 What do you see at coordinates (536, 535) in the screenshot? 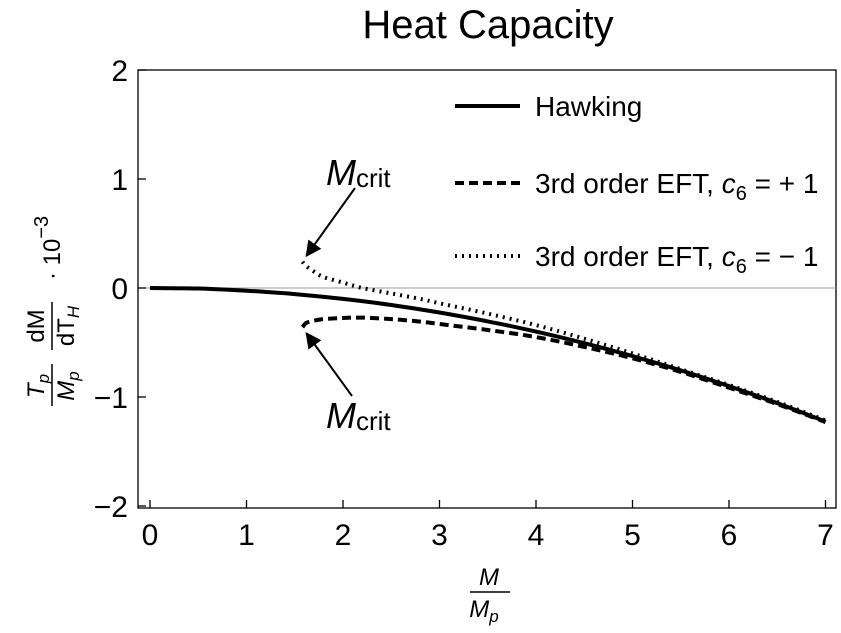
I see `x-tick-label-4: 4` at bounding box center [536, 535].